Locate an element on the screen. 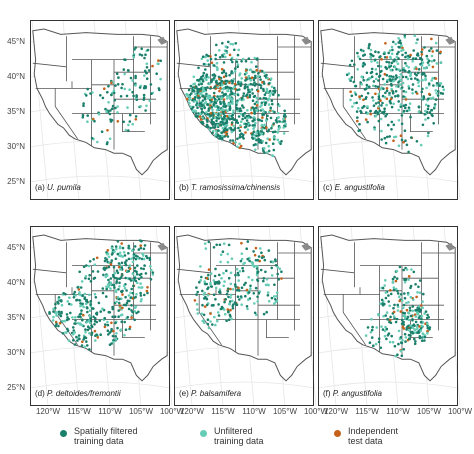 The height and width of the screenshot is (454, 474). lon-tick-label: 110°W is located at coordinates (110, 411).